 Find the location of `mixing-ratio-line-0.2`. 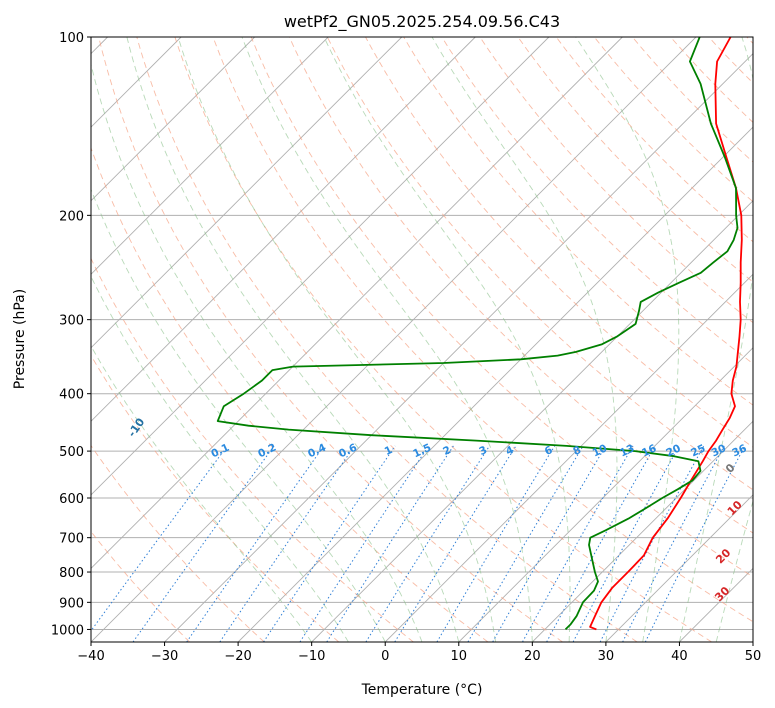

mixing-ratio-line-0.2 is located at coordinates (203, 543).